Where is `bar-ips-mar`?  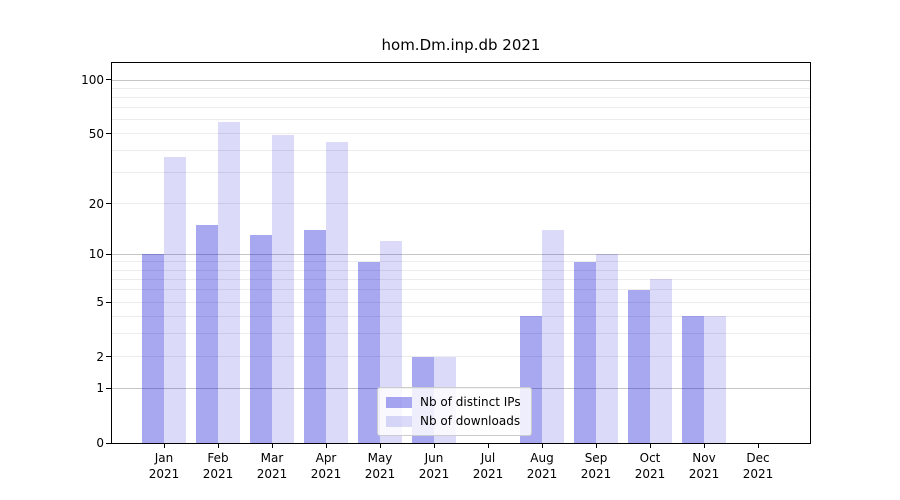
bar-ips-mar is located at coordinates (261, 339).